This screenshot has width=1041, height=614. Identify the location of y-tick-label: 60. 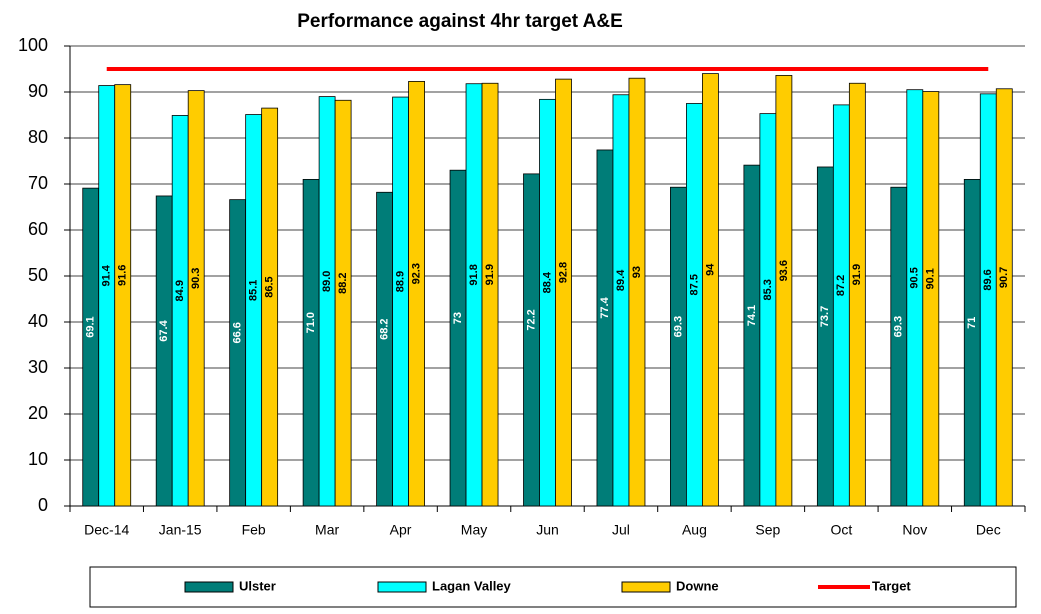
(38, 229).